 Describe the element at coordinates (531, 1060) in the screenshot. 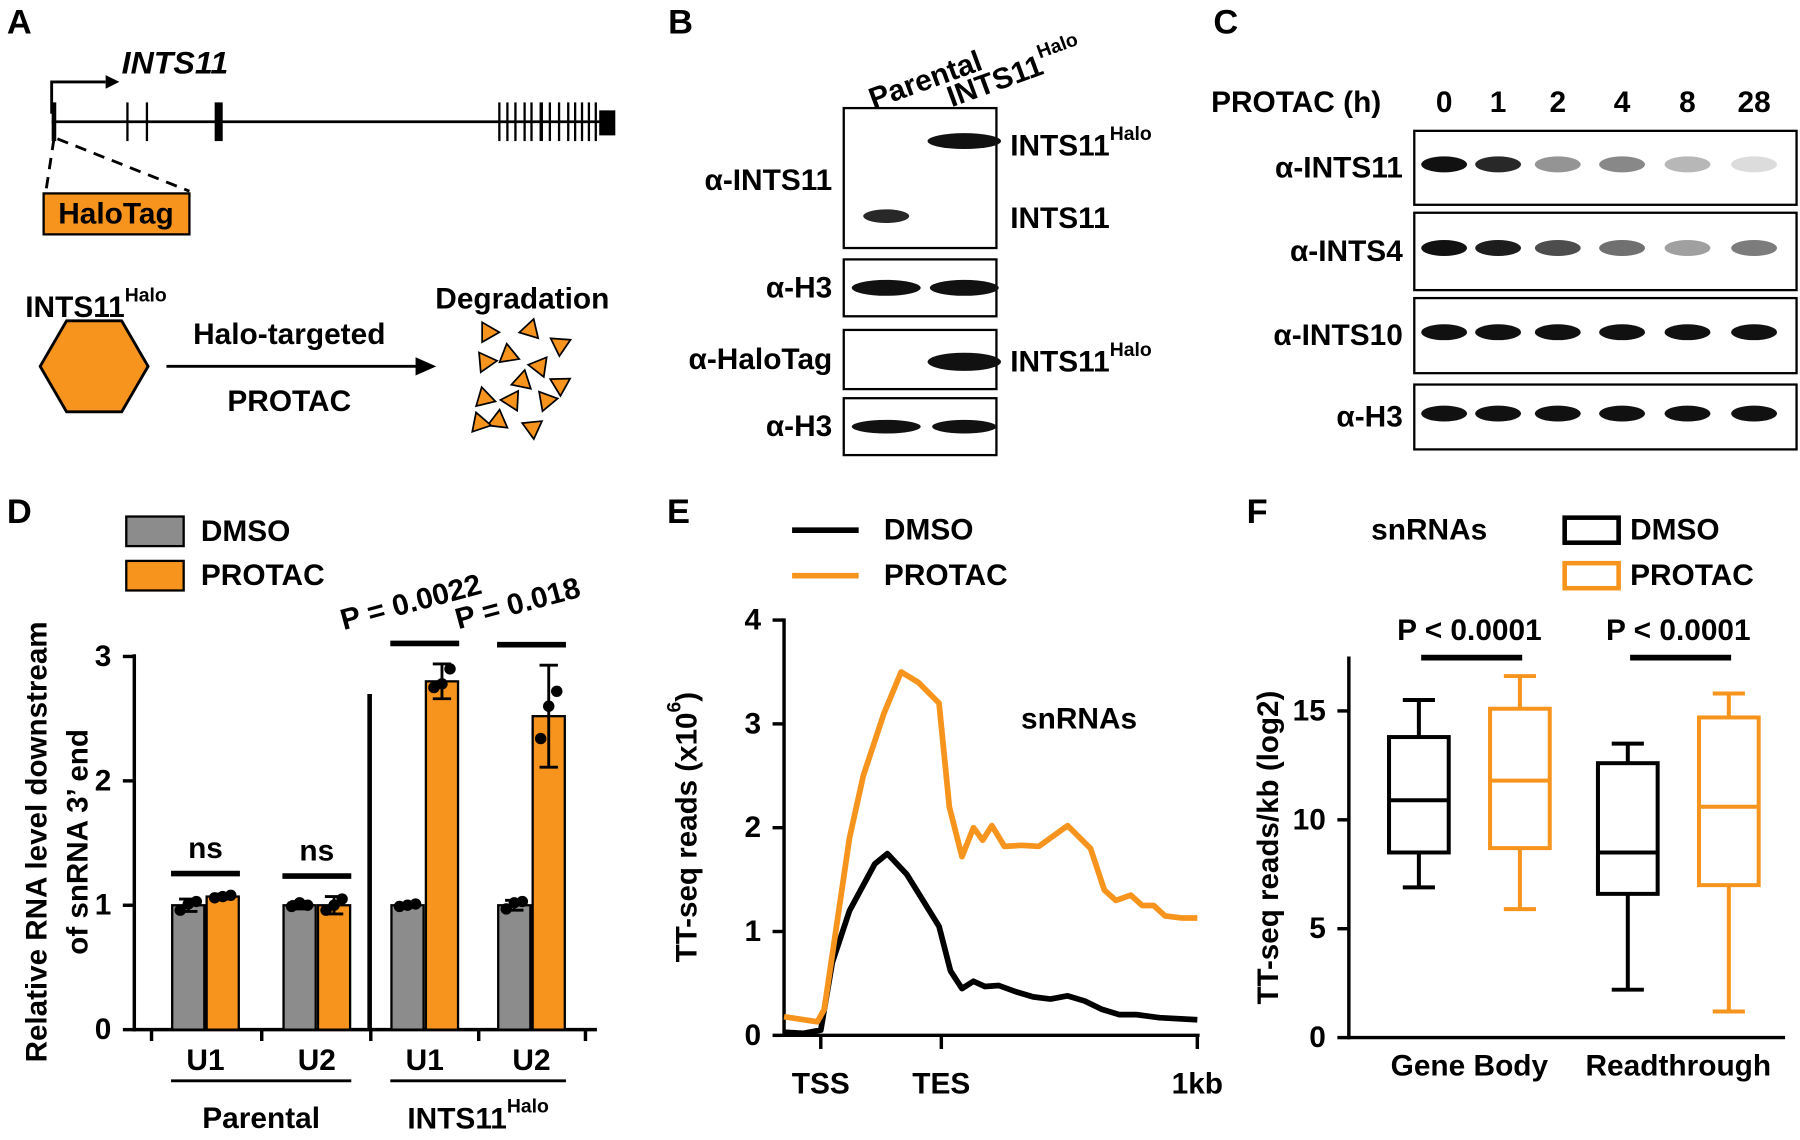

I see `x-tick-label: U2` at that location.